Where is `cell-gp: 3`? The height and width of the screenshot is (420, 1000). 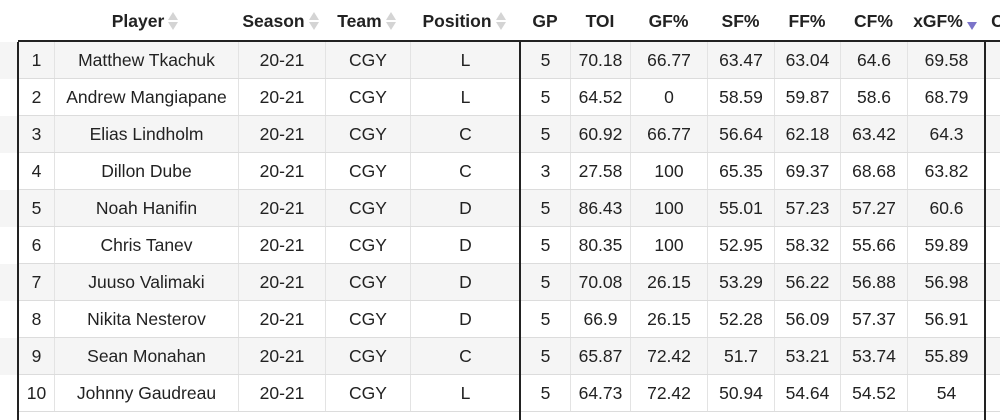
cell-gp: 3 is located at coordinates (545, 171).